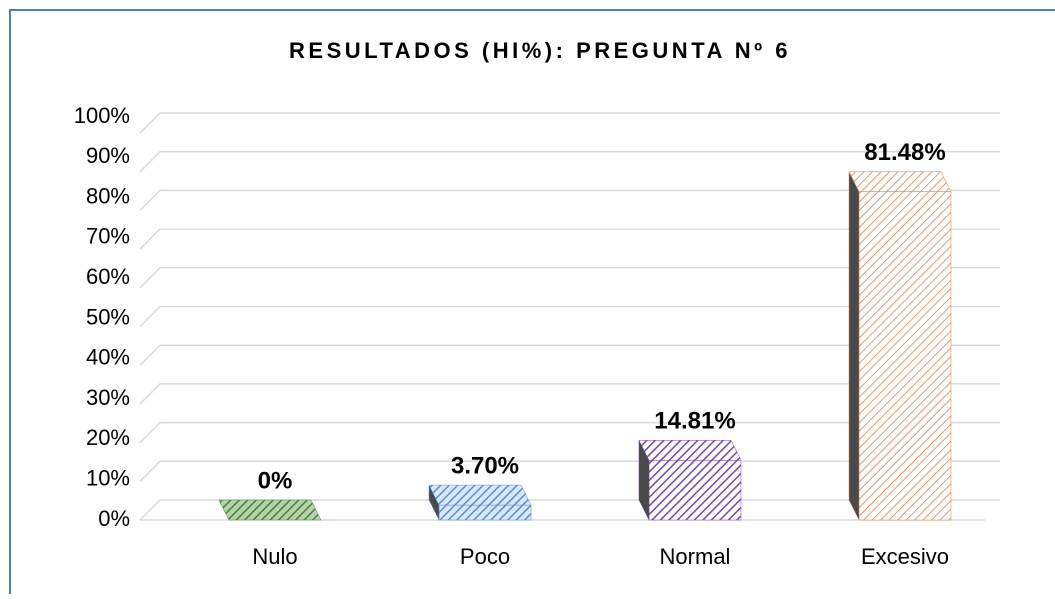 The image size is (1055, 599). I want to click on value-label: 0%, so click(275, 480).